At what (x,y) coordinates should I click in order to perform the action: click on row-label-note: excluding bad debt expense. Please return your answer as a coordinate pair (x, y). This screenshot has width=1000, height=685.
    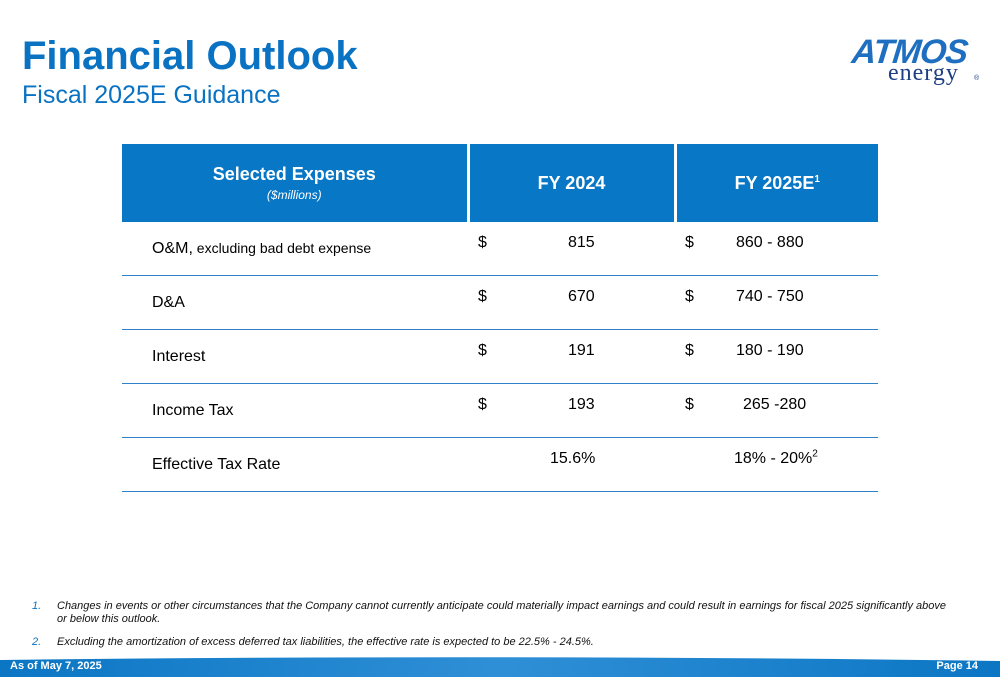
    Looking at the image, I should click on (282, 247).